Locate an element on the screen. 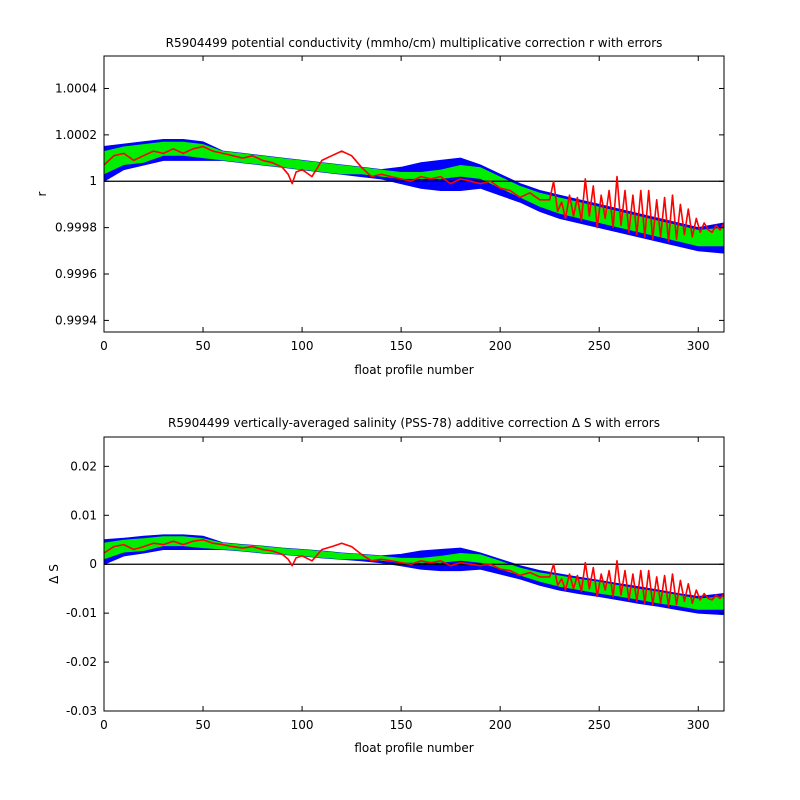 This screenshot has width=800, height=800. bottom-chart-x-tick-label: 200 is located at coordinates (500, 725).